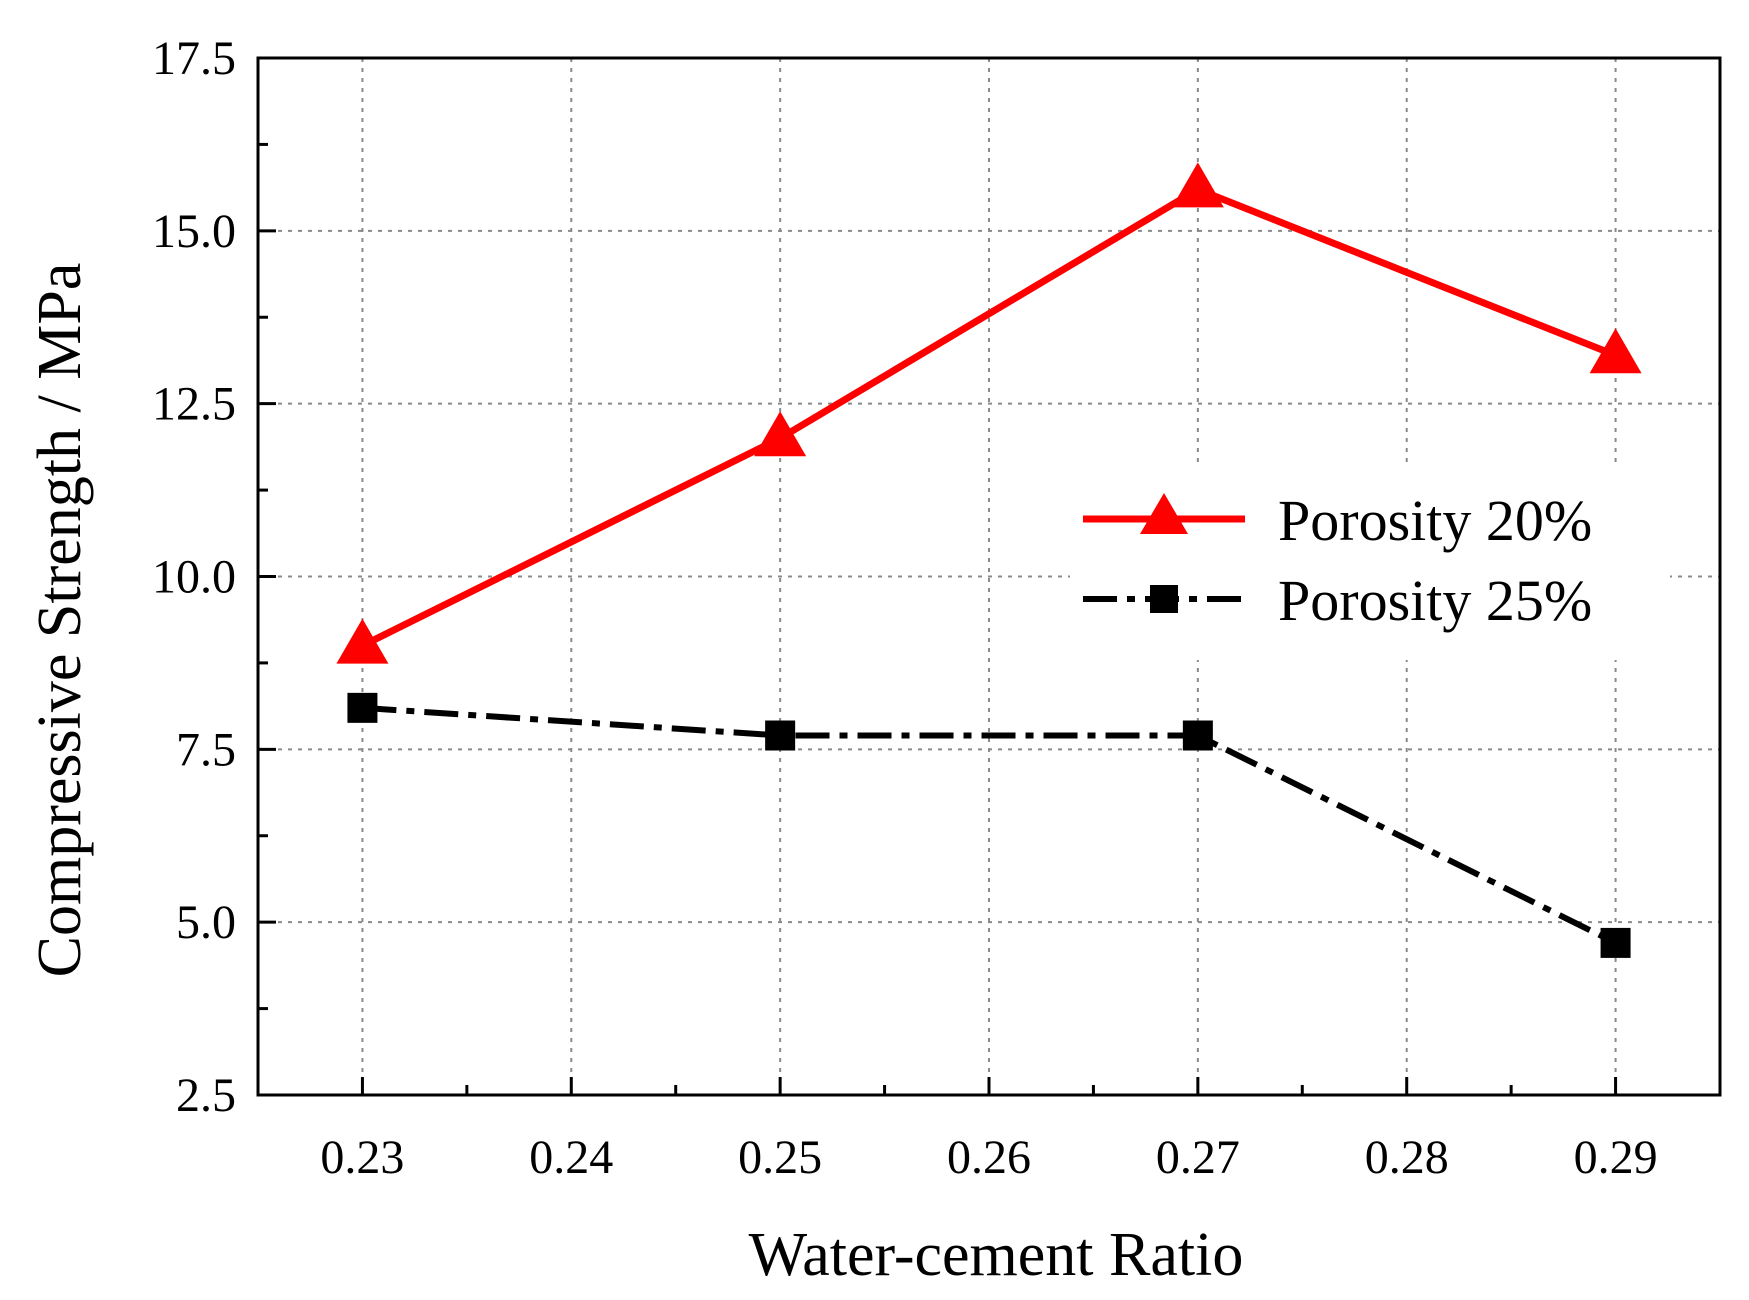  I want to click on x-tick-label: 0.24, so click(571, 1157).